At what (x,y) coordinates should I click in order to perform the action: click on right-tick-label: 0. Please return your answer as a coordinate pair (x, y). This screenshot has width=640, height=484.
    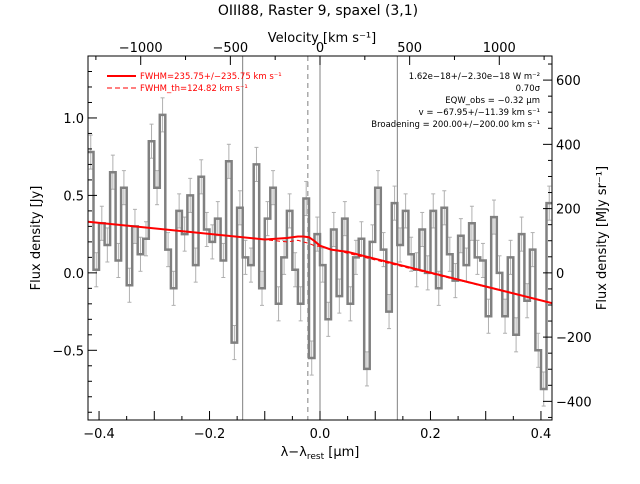
    Looking at the image, I should click on (560, 274).